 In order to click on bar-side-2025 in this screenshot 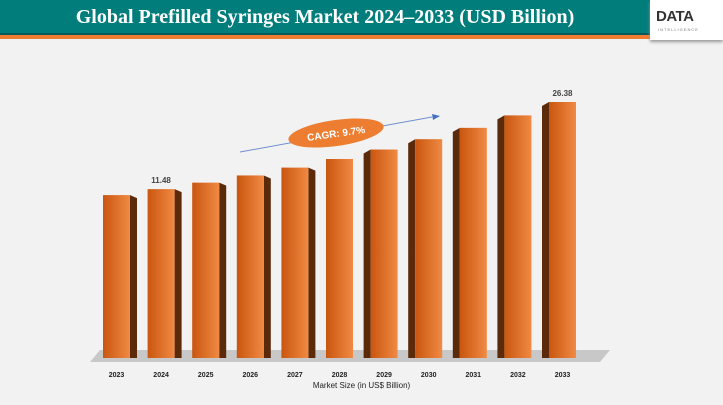, I will do `click(223, 270)`.